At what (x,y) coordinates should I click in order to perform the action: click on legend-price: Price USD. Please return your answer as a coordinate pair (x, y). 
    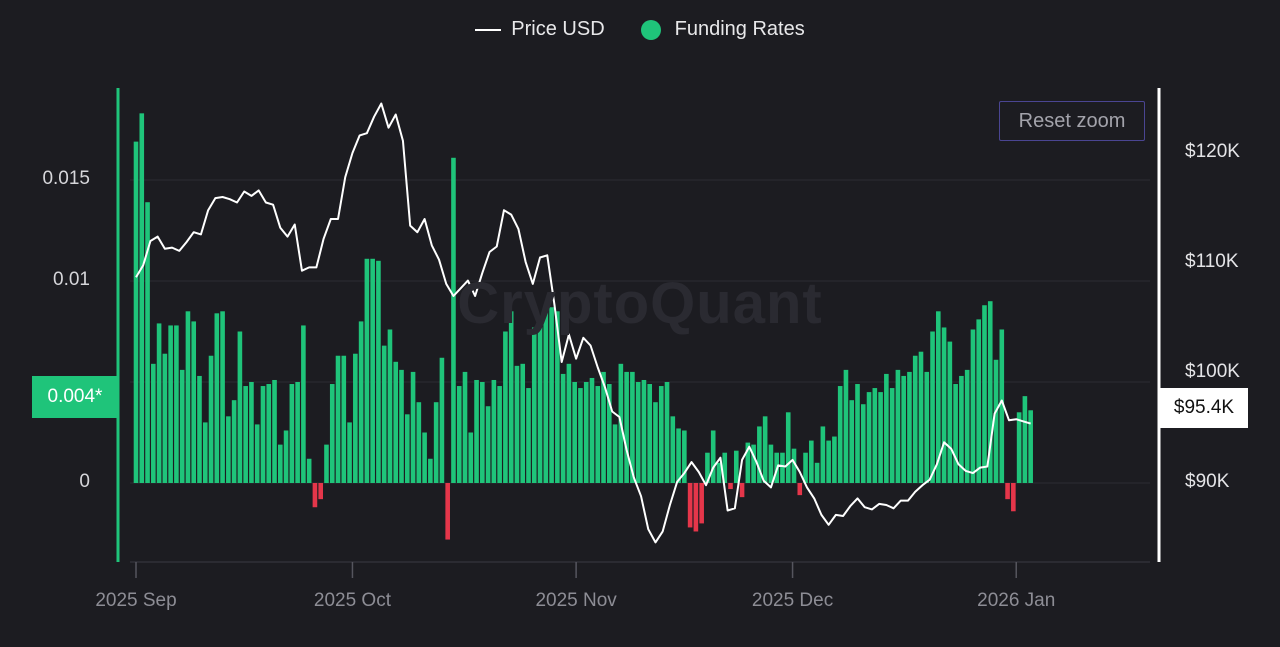
    Looking at the image, I should click on (540, 29).